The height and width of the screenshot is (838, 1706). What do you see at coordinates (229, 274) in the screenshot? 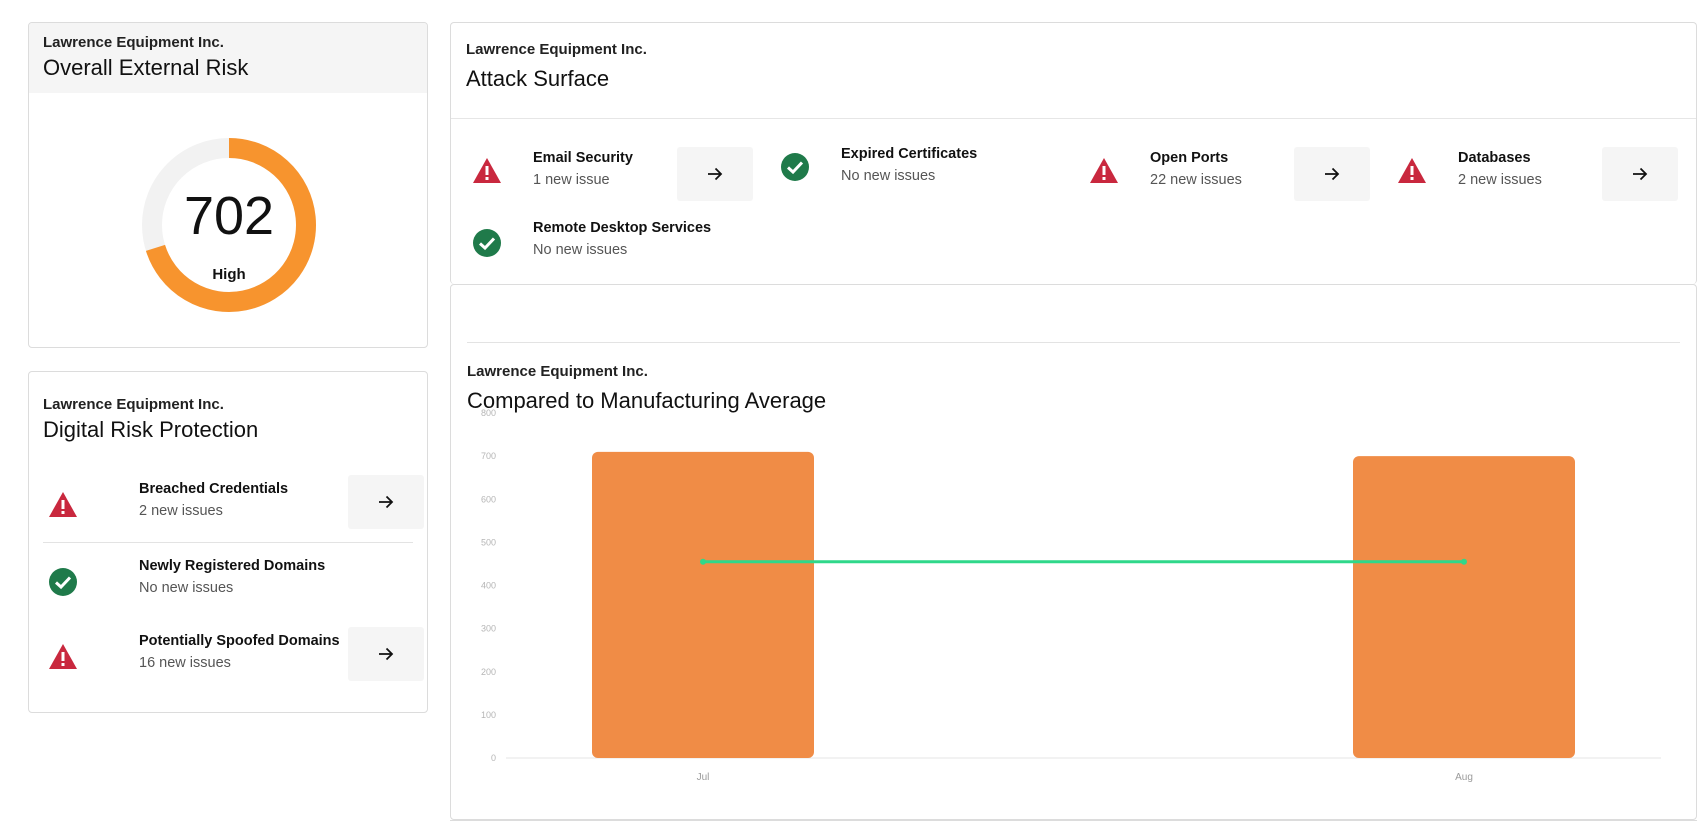
I see `risk-rating-label: High` at bounding box center [229, 274].